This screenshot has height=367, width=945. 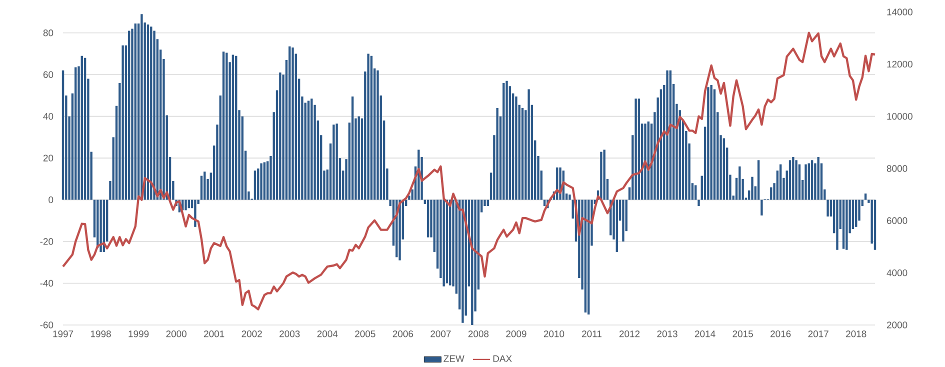 I want to click on x-tick-label: 2001, so click(x=214, y=334).